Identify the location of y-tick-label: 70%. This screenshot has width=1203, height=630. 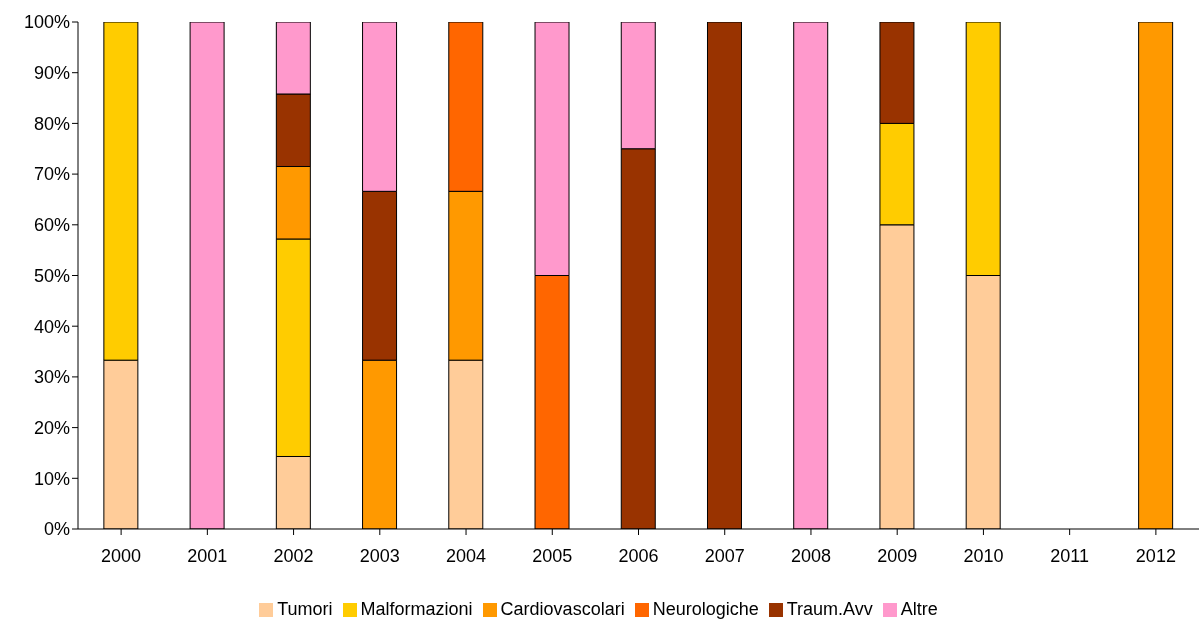
(51, 174).